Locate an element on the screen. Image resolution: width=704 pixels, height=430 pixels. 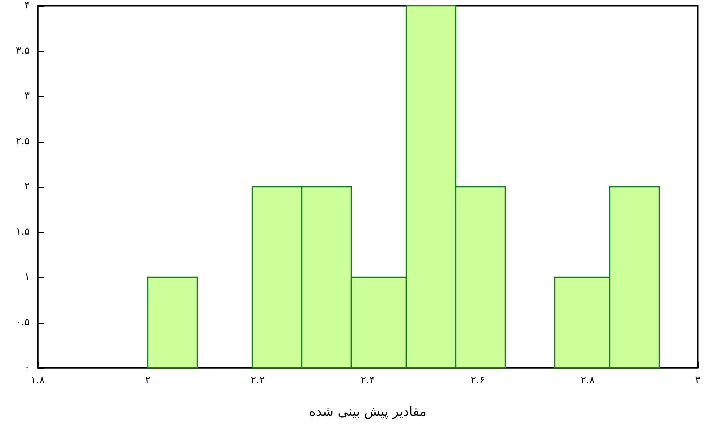
x-tick-label: ۲ is located at coordinates (148, 381).